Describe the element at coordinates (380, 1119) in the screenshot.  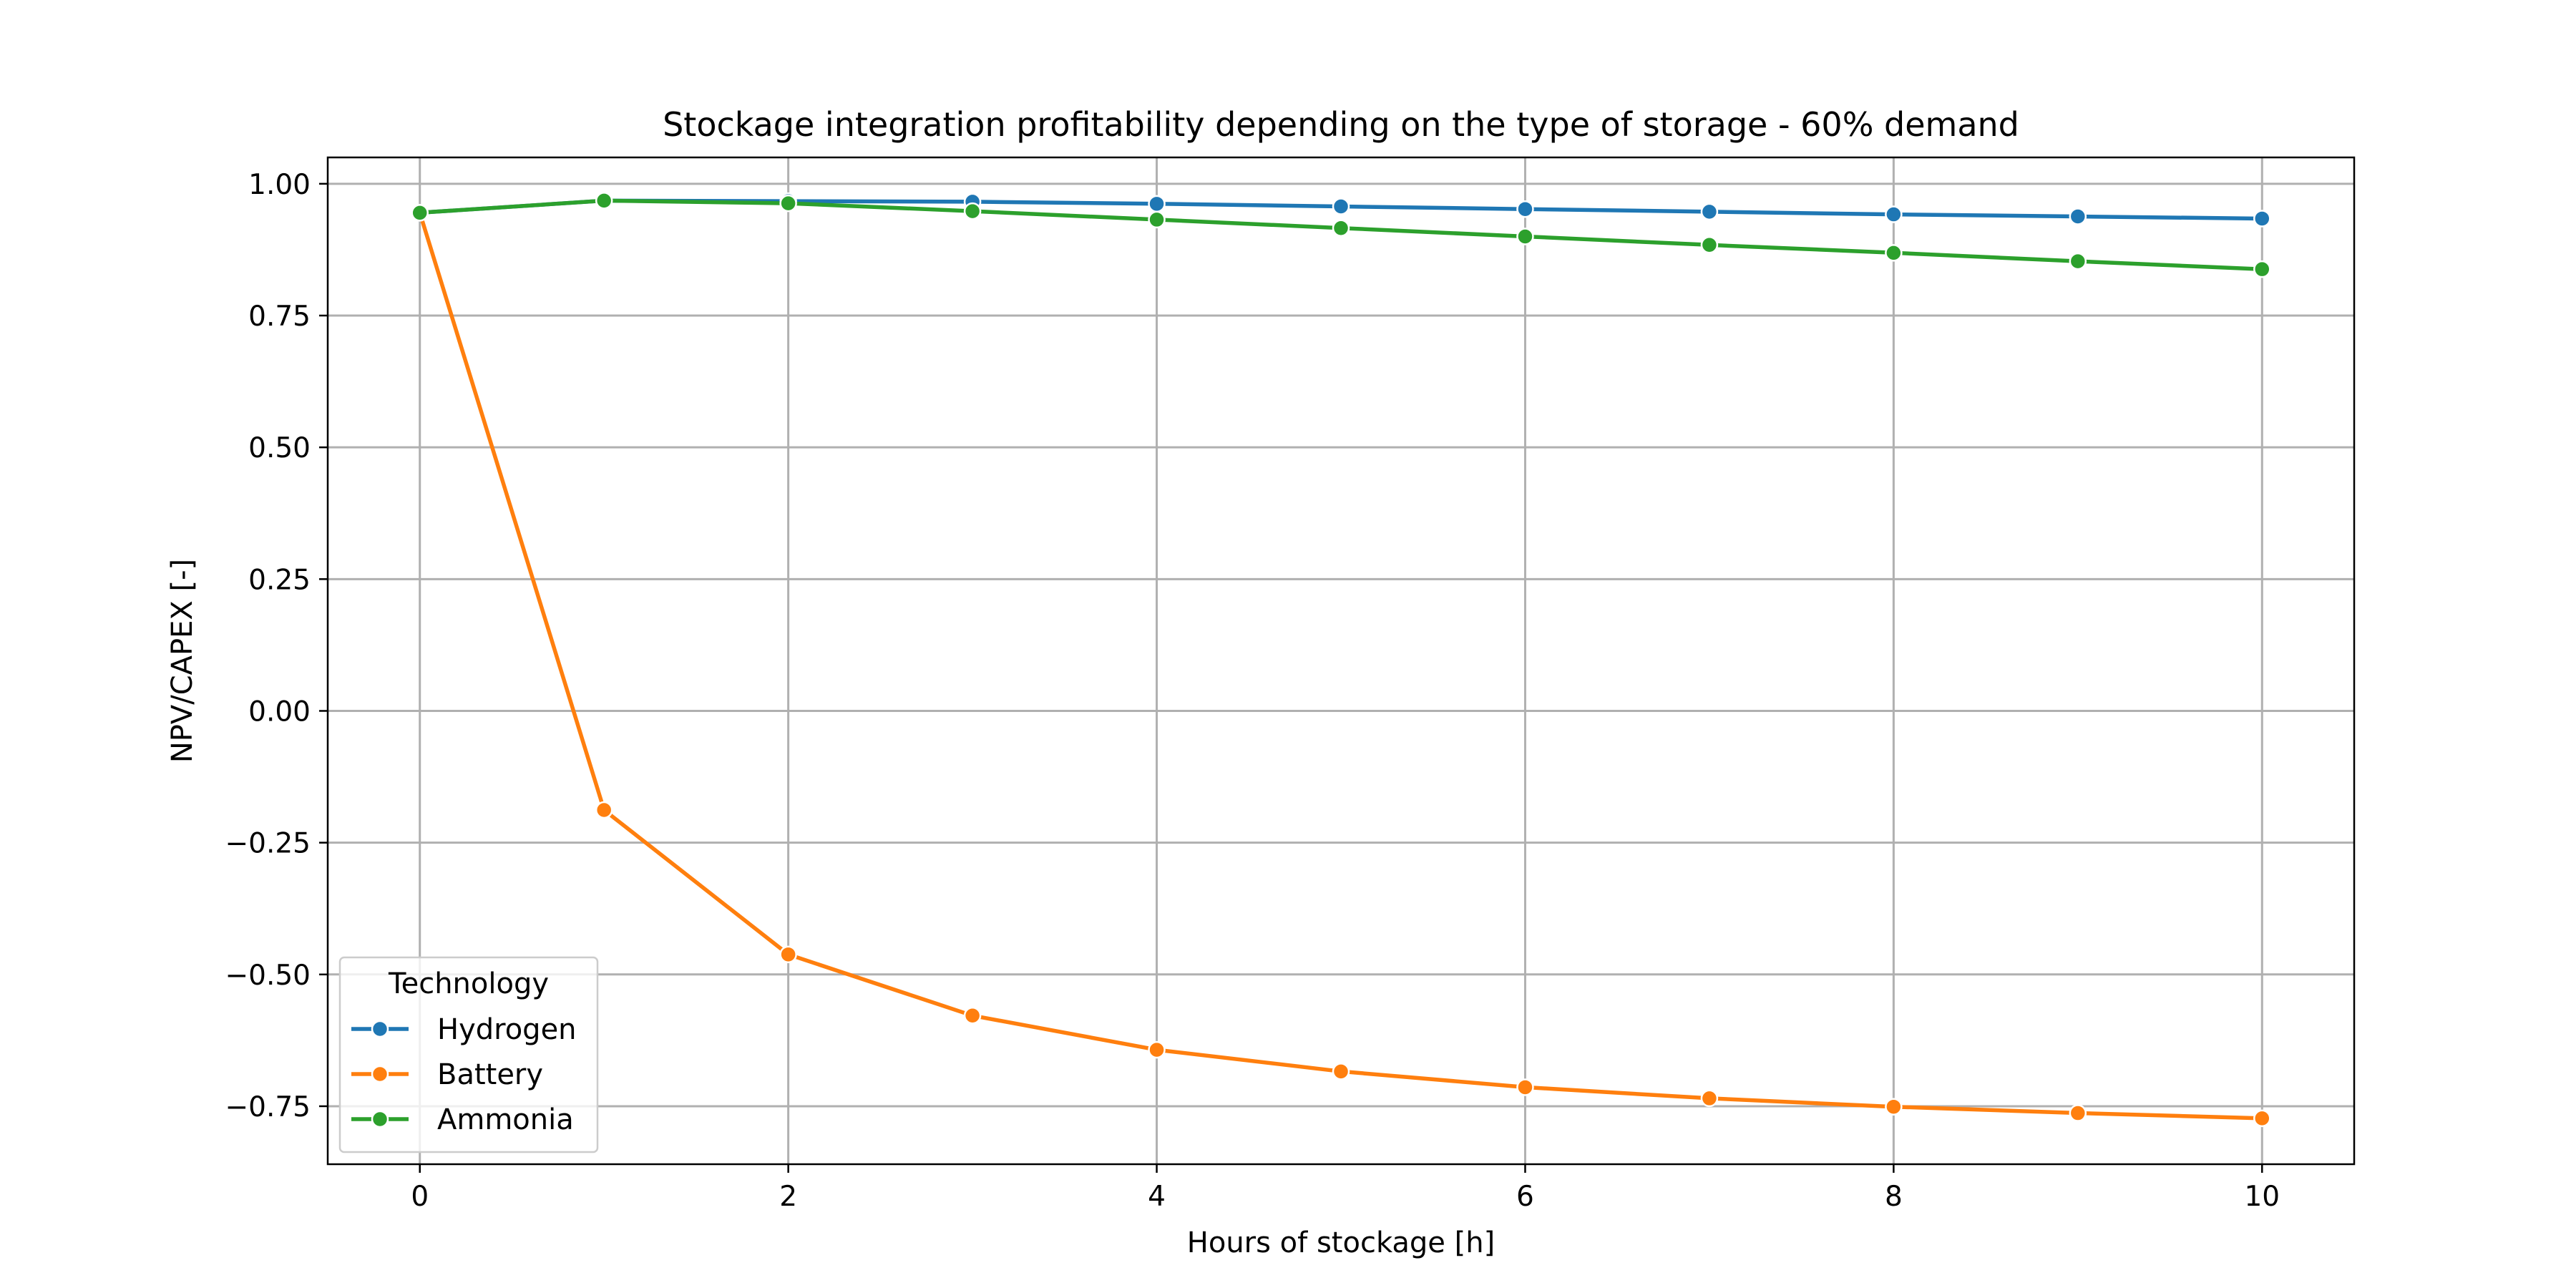
I see `legend-marker-ammonia` at that location.